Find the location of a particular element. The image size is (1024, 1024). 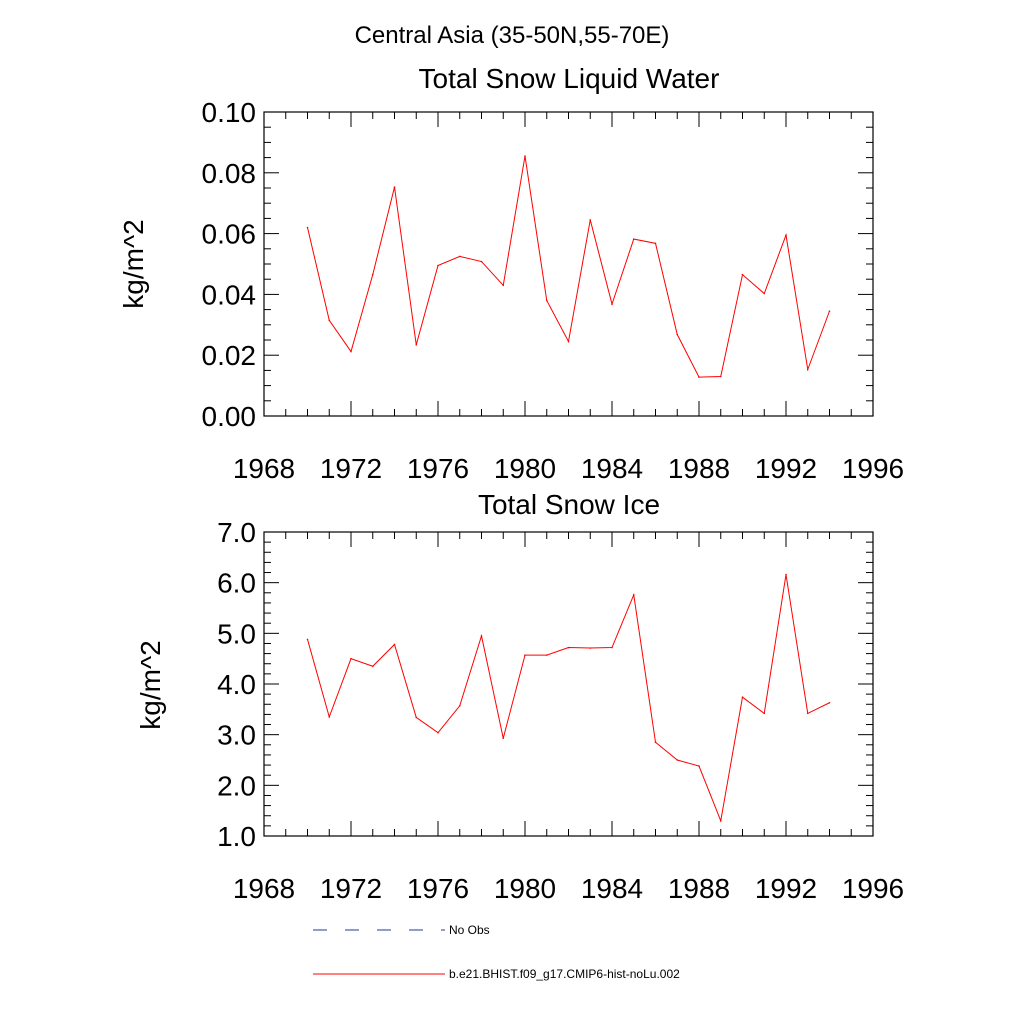

y-tick-label: 0.06 is located at coordinates (229, 234).